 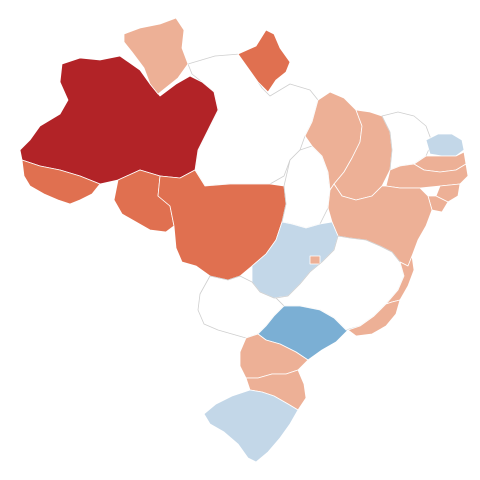 What do you see at coordinates (445, 145) in the screenshot?
I see `state-rio-grande-do-norte` at bounding box center [445, 145].